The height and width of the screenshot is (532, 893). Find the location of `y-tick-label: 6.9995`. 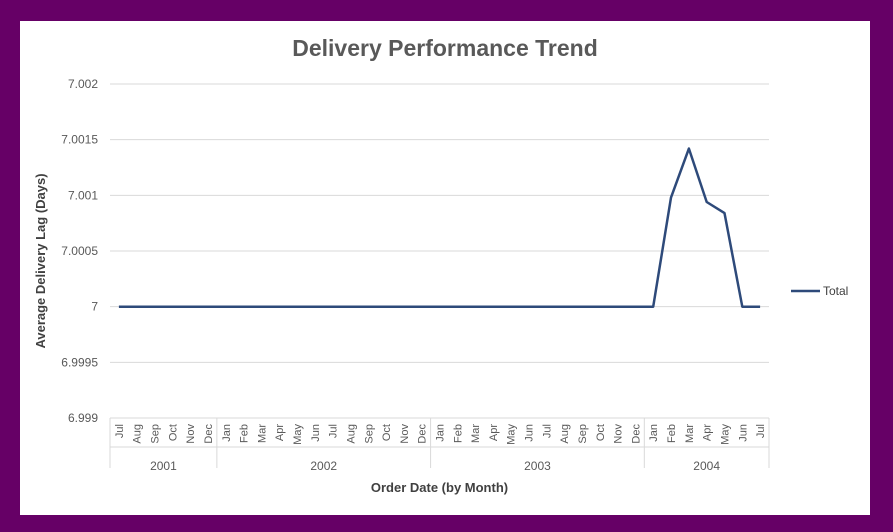

y-tick-label: 6.9995 is located at coordinates (79, 362).